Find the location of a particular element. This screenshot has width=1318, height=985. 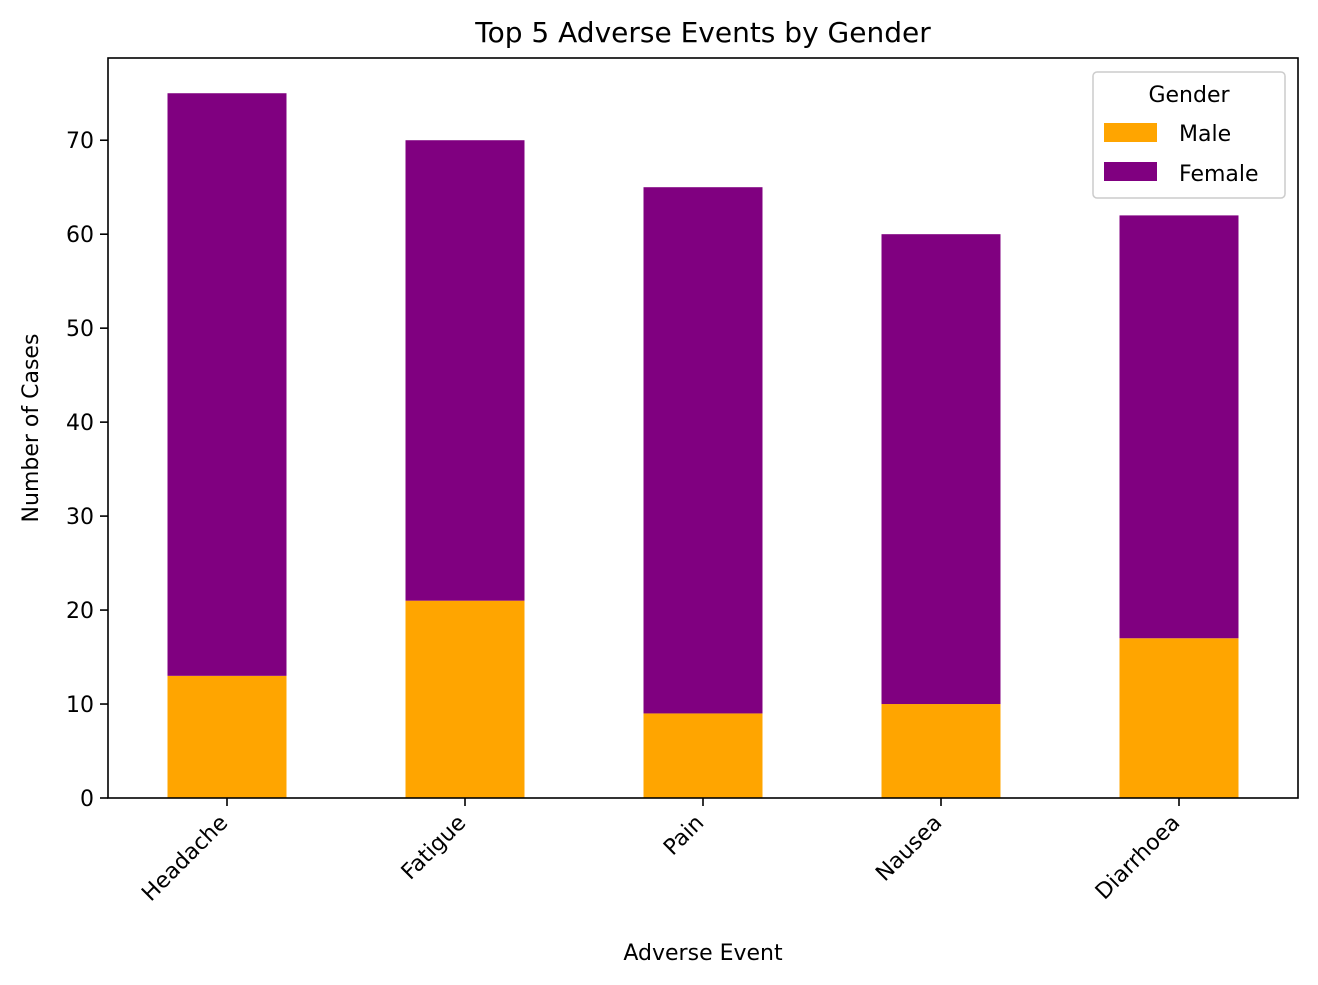

bar-male-nausea is located at coordinates (941, 751).